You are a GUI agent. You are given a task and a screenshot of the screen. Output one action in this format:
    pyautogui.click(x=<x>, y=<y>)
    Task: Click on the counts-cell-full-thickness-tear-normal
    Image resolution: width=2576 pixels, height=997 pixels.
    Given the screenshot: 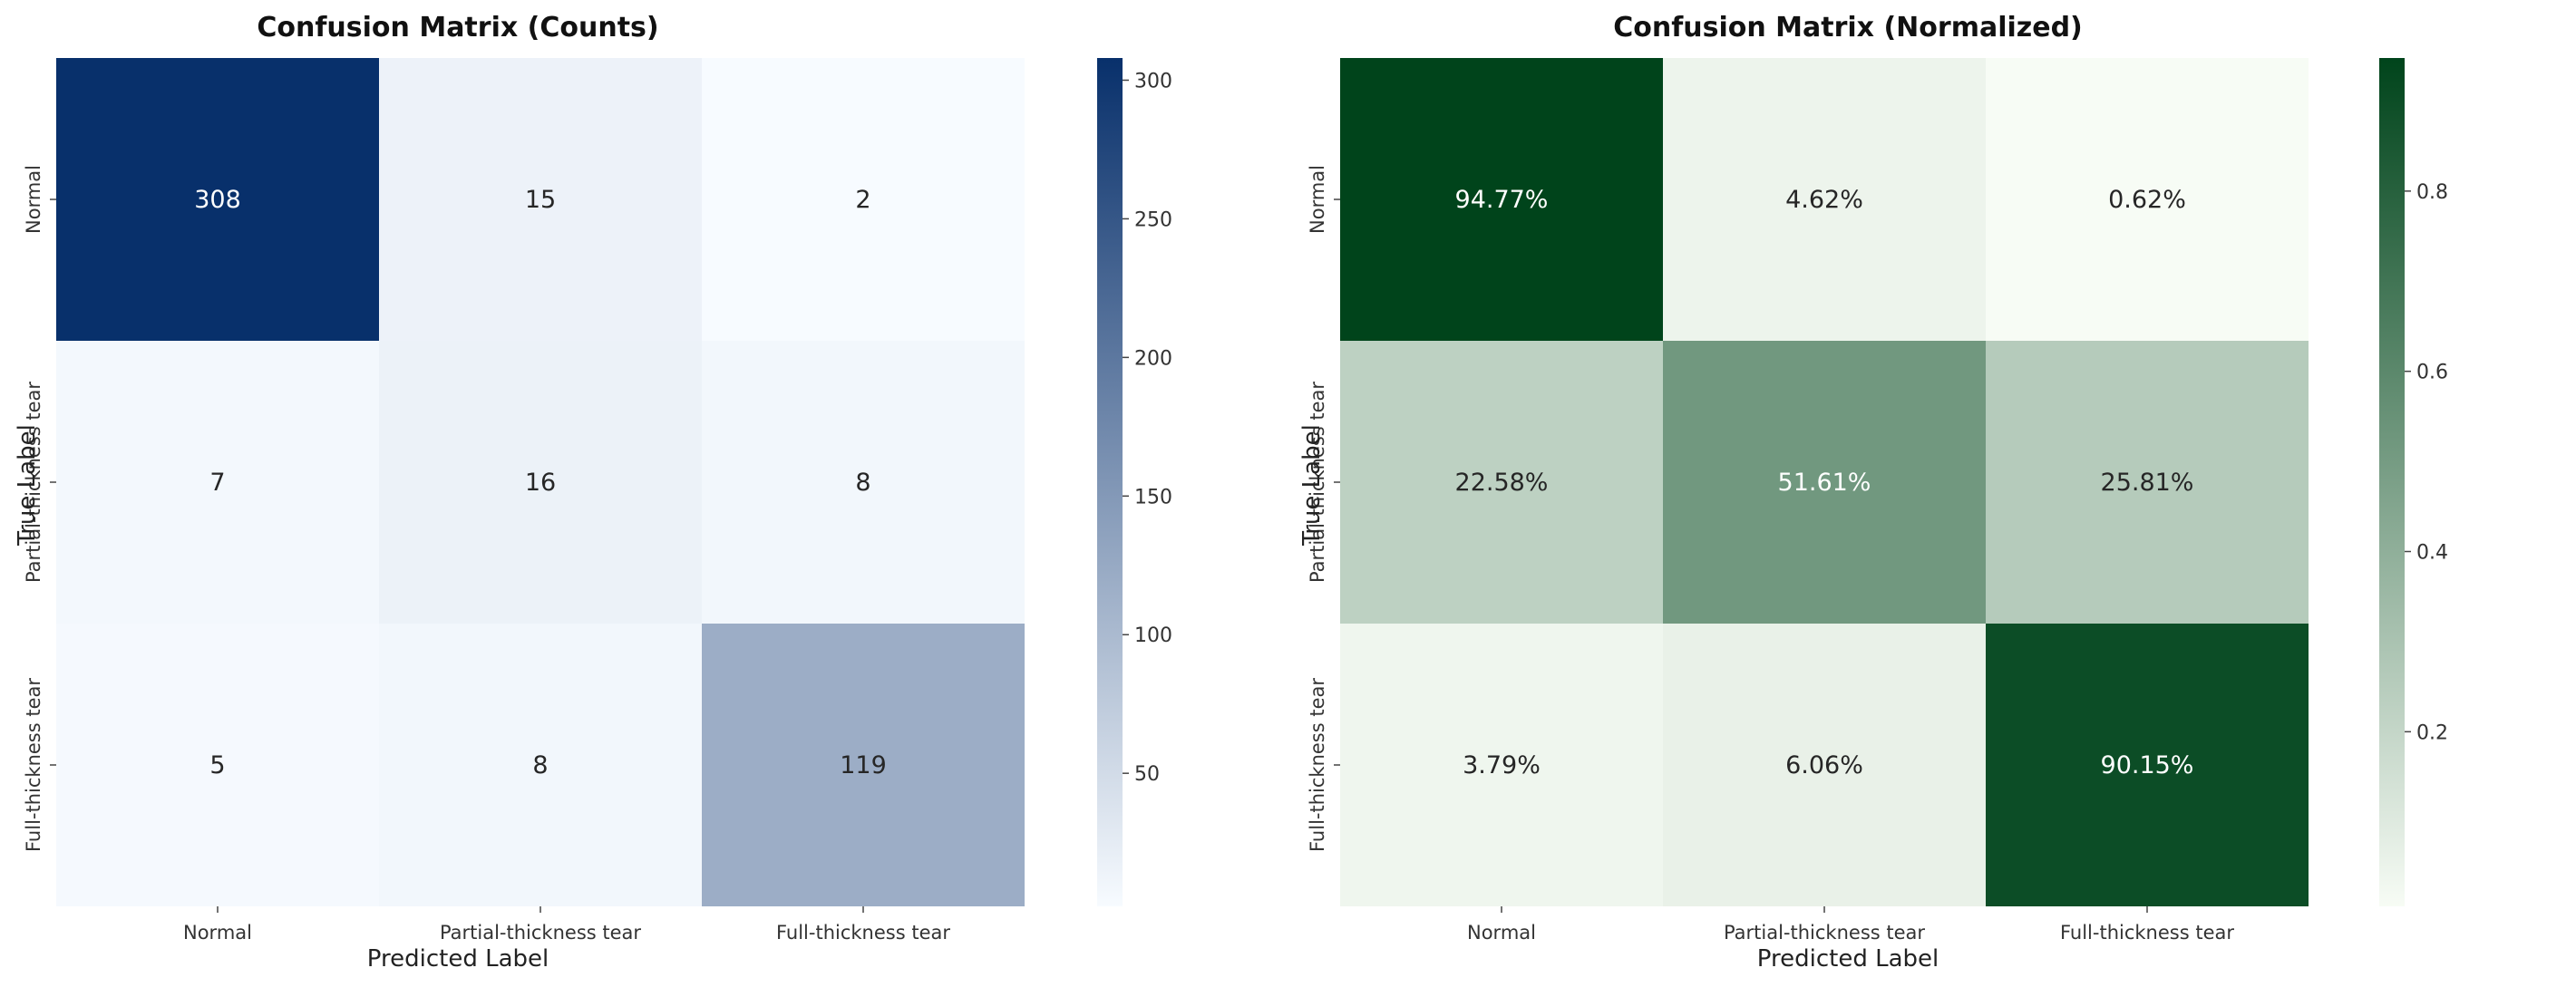 What is the action you would take?
    pyautogui.click(x=217, y=765)
    